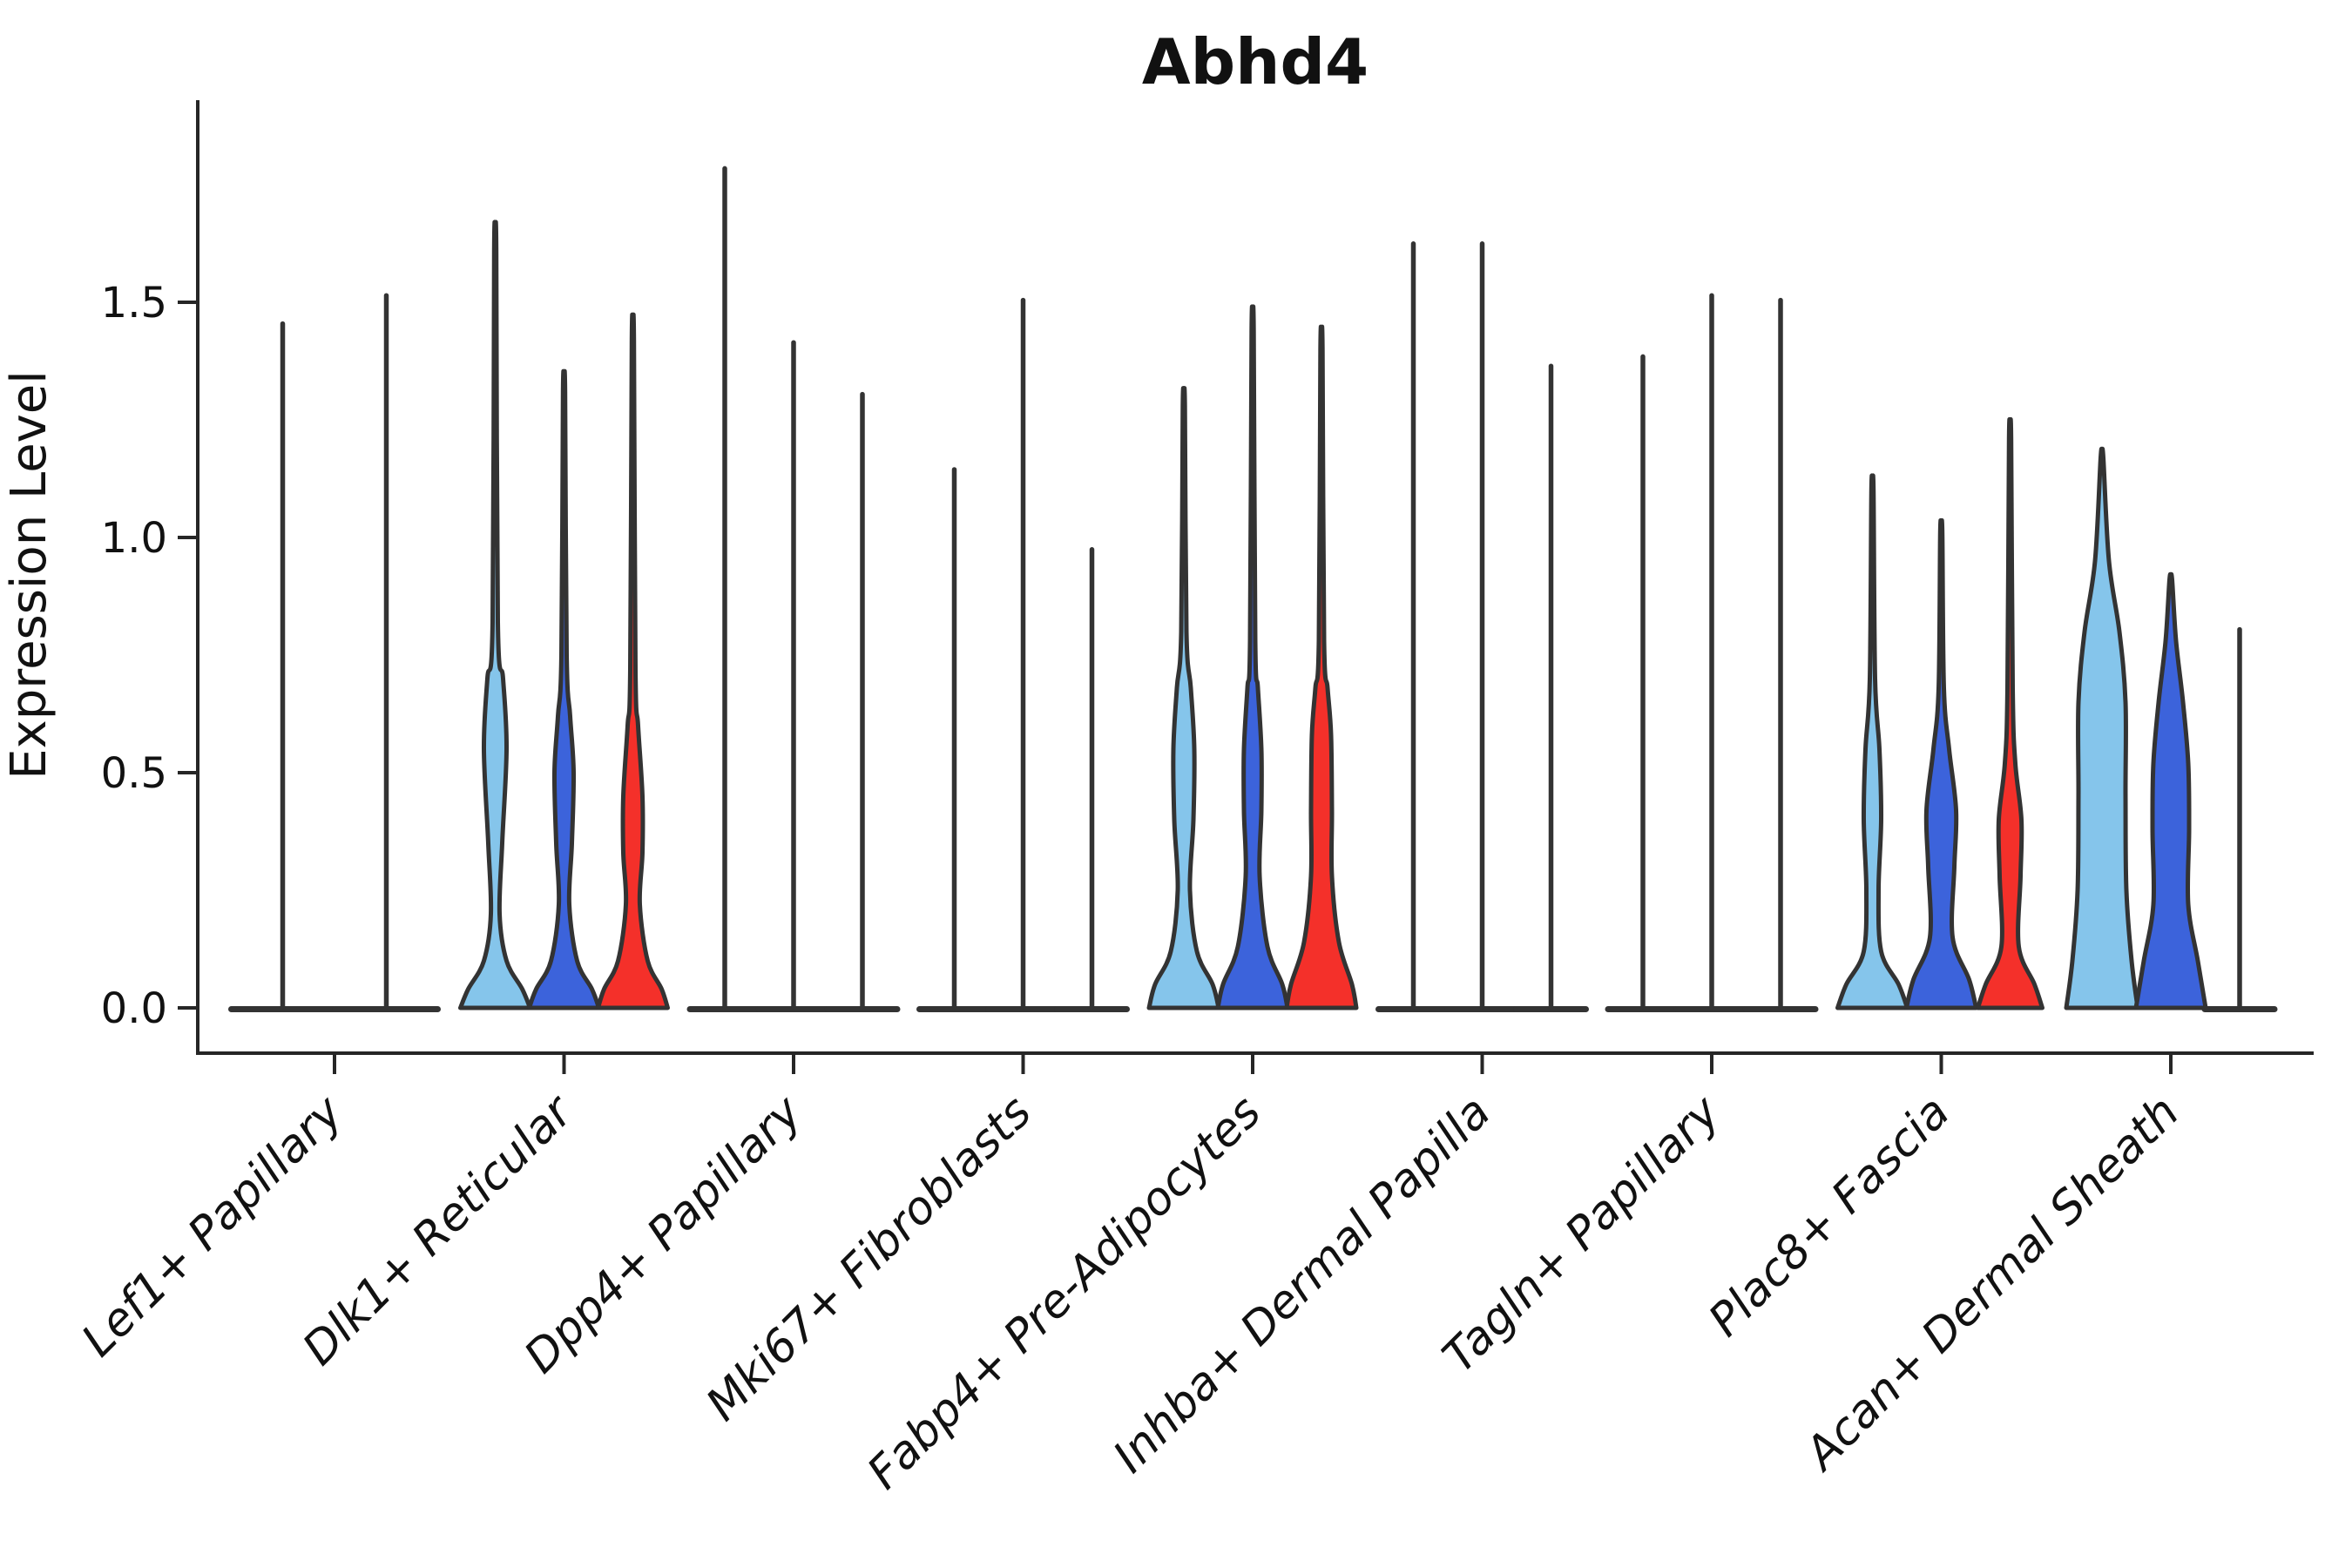 The image size is (2352, 1568). I want to click on y-tick-label: 0.5, so click(134, 773).